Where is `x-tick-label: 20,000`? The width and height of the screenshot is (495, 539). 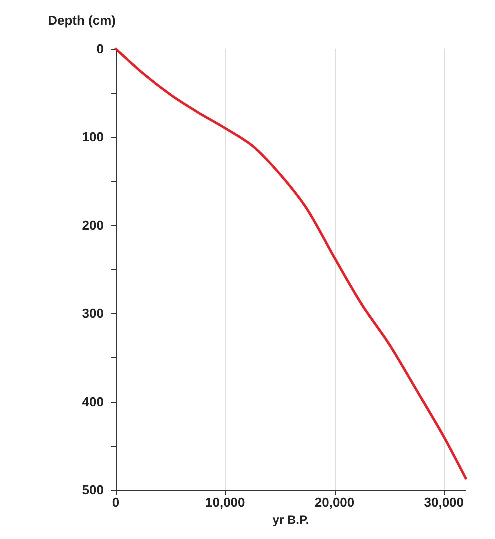
x-tick-label: 20,000 is located at coordinates (334, 502).